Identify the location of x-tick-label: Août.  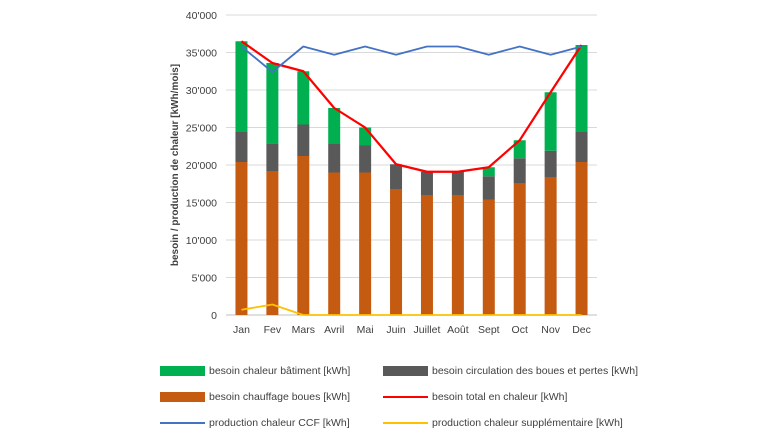
(458, 330).